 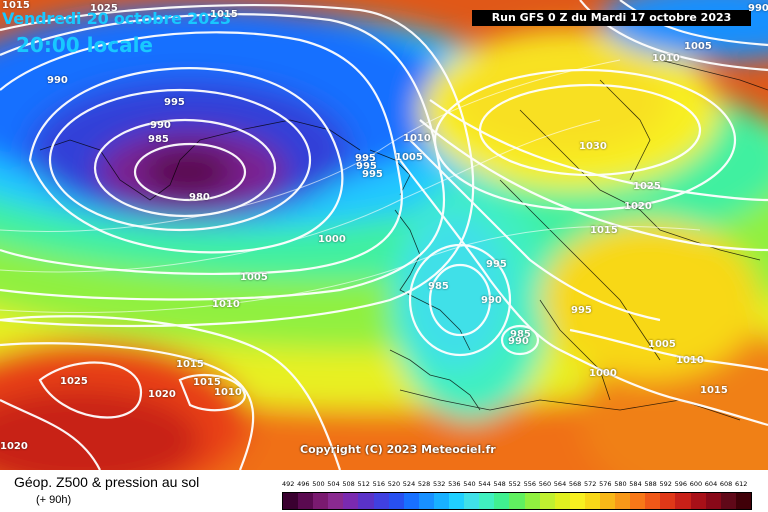 What do you see at coordinates (590, 484) in the screenshot?
I see `scale-label-572: 572` at bounding box center [590, 484].